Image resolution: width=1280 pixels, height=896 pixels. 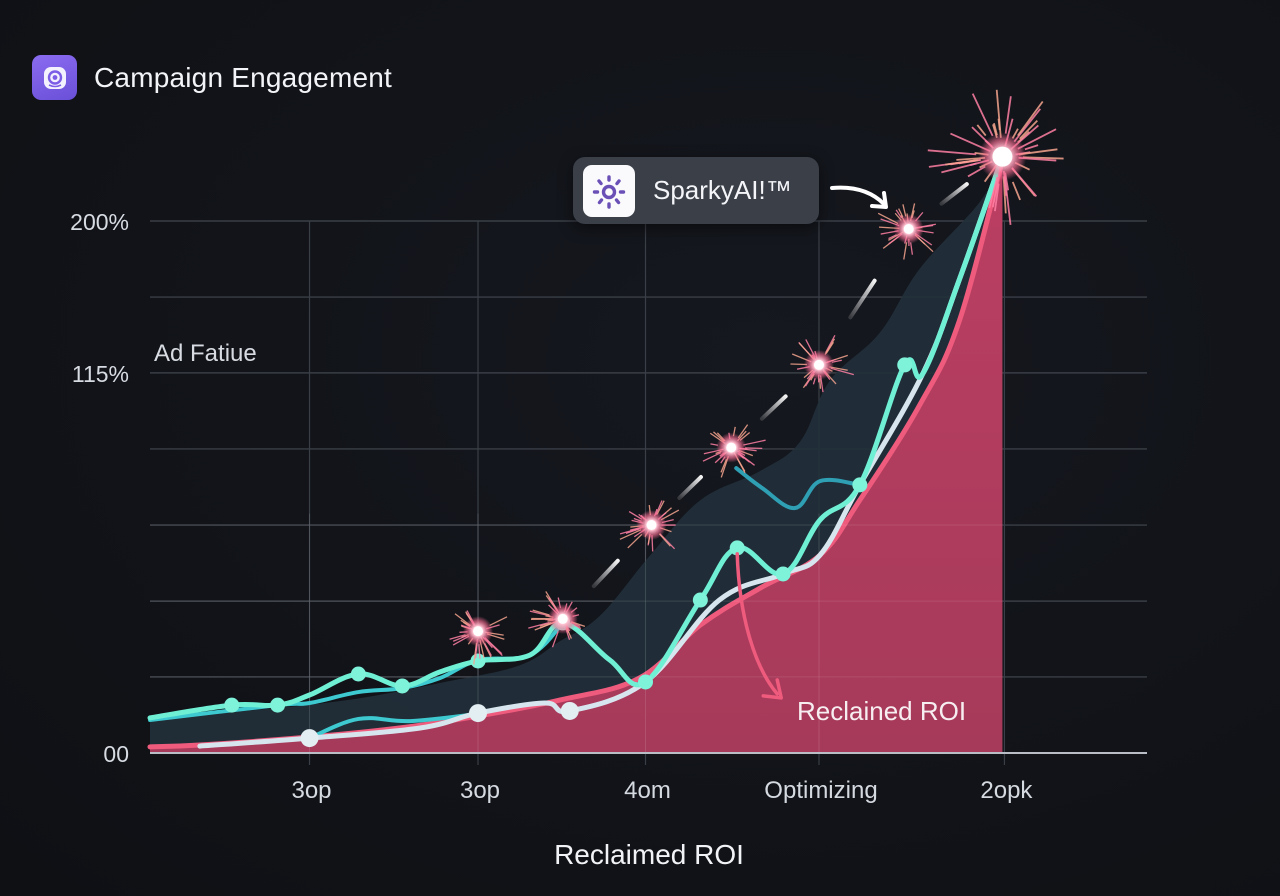 What do you see at coordinates (1006, 790) in the screenshot?
I see `x-tick-label: 2opk` at bounding box center [1006, 790].